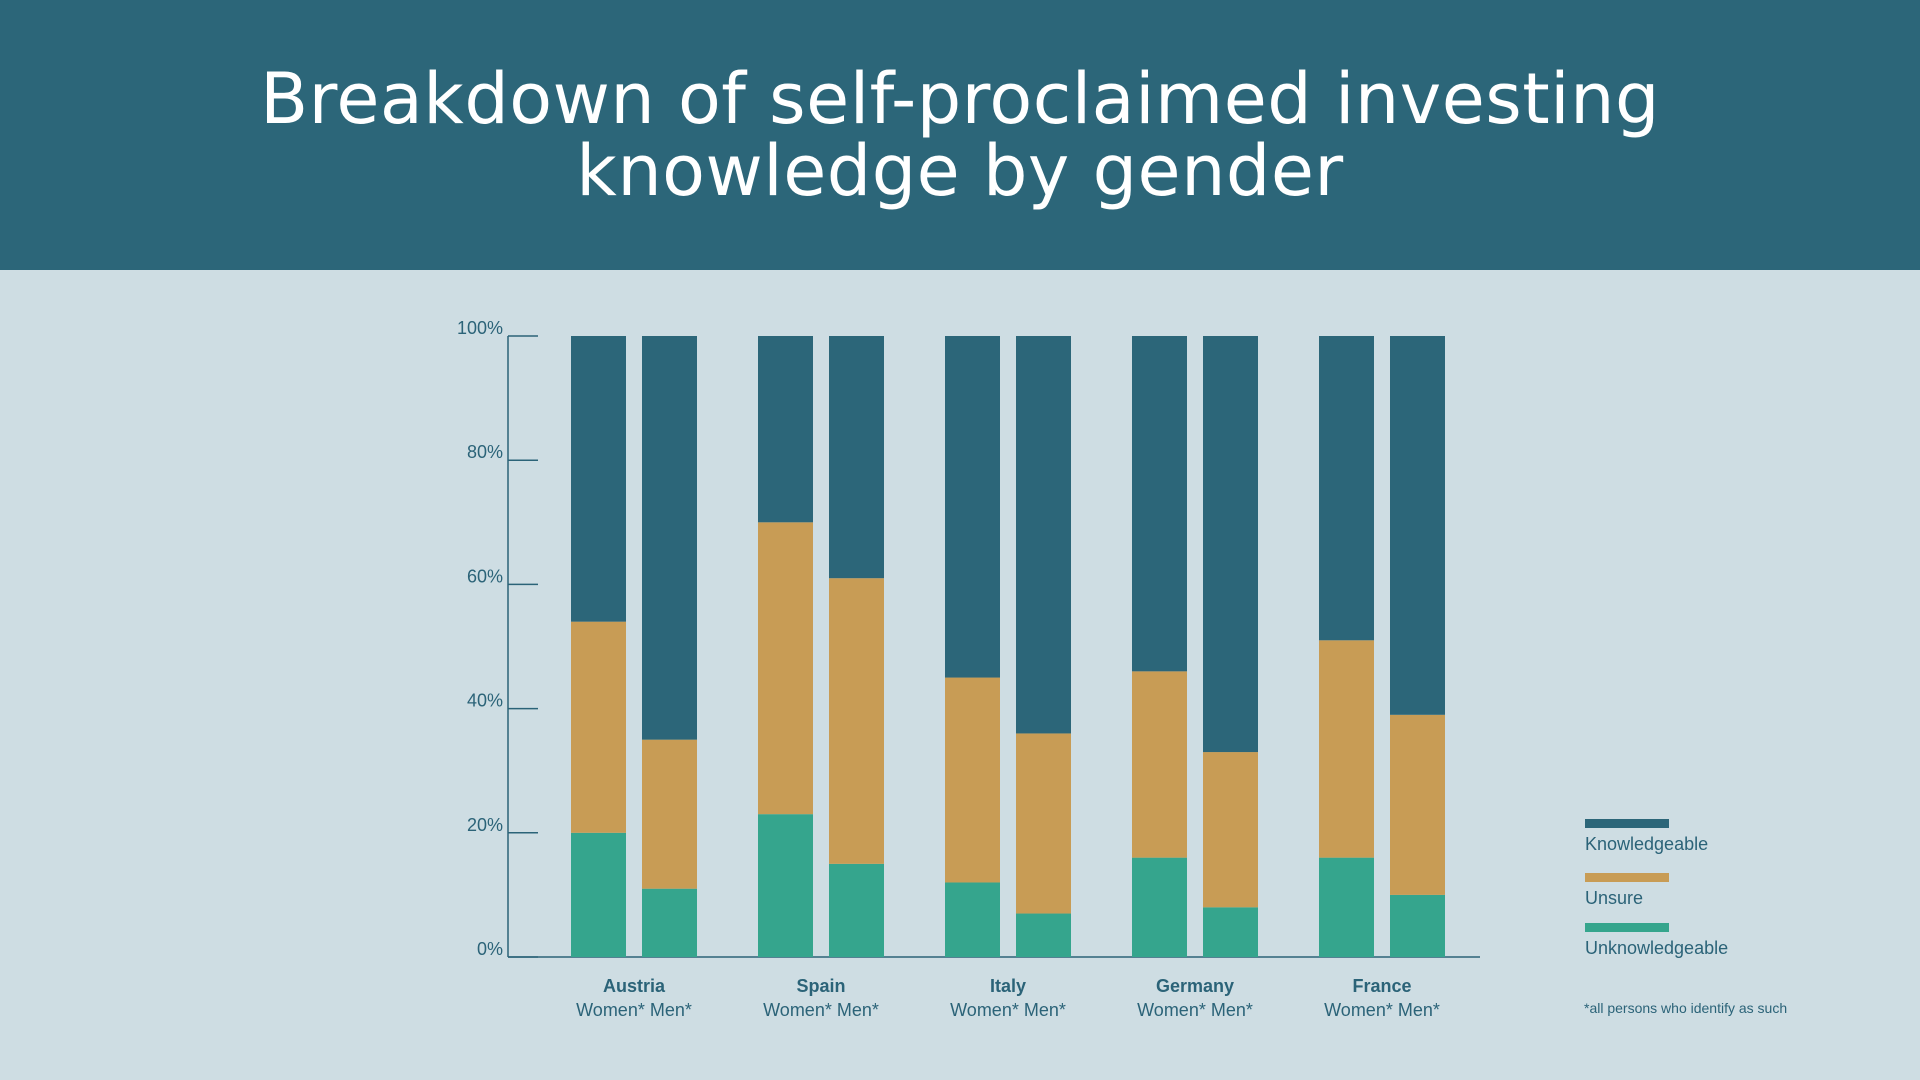 The image size is (1920, 1080). Describe the element at coordinates (490, 949) in the screenshot. I see `y-tick-label: 0%` at that location.